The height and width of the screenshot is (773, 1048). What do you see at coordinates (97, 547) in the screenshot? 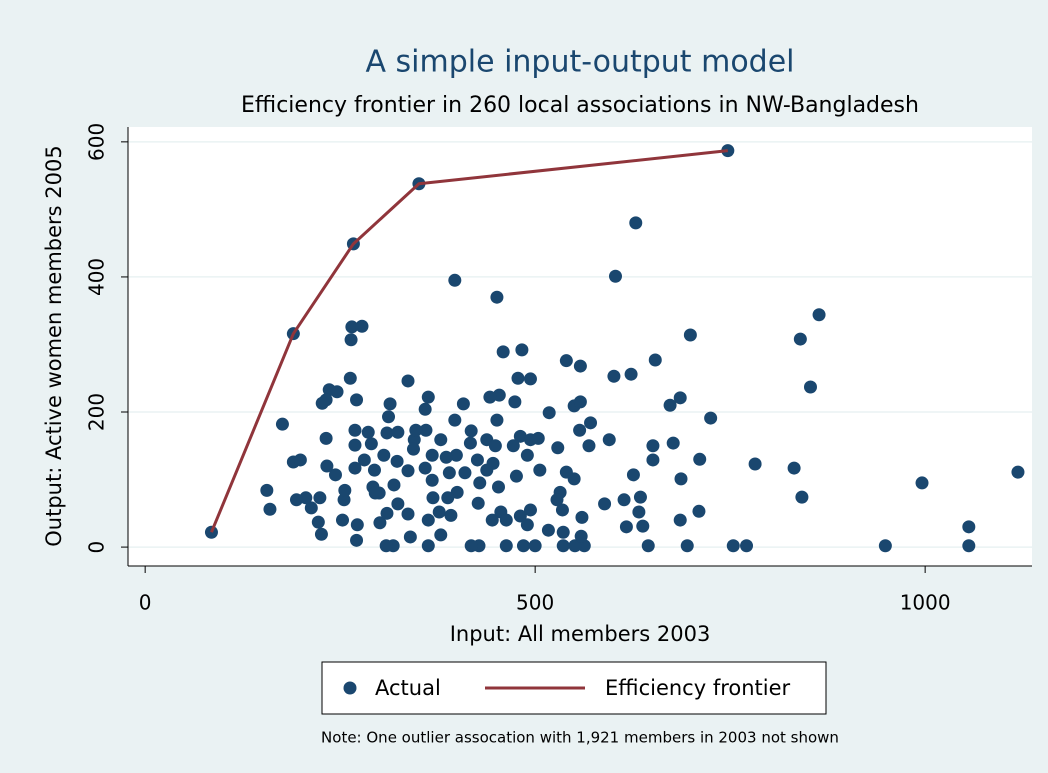
I see `y-tick-label: 0` at bounding box center [97, 547].